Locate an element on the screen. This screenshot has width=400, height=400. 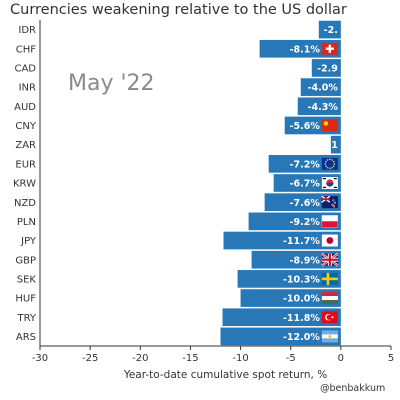
x-tick-label: 0 is located at coordinates (341, 358).